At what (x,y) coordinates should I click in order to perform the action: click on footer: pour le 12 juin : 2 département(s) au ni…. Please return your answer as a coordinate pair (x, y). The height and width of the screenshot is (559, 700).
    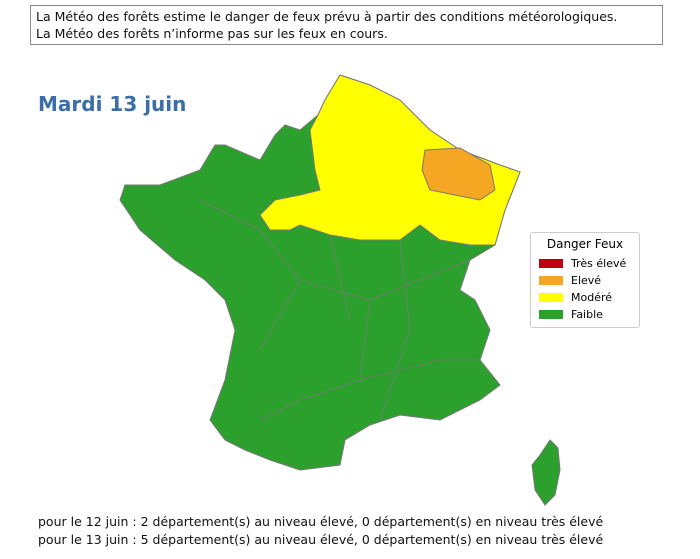
    Looking at the image, I should click on (320, 531).